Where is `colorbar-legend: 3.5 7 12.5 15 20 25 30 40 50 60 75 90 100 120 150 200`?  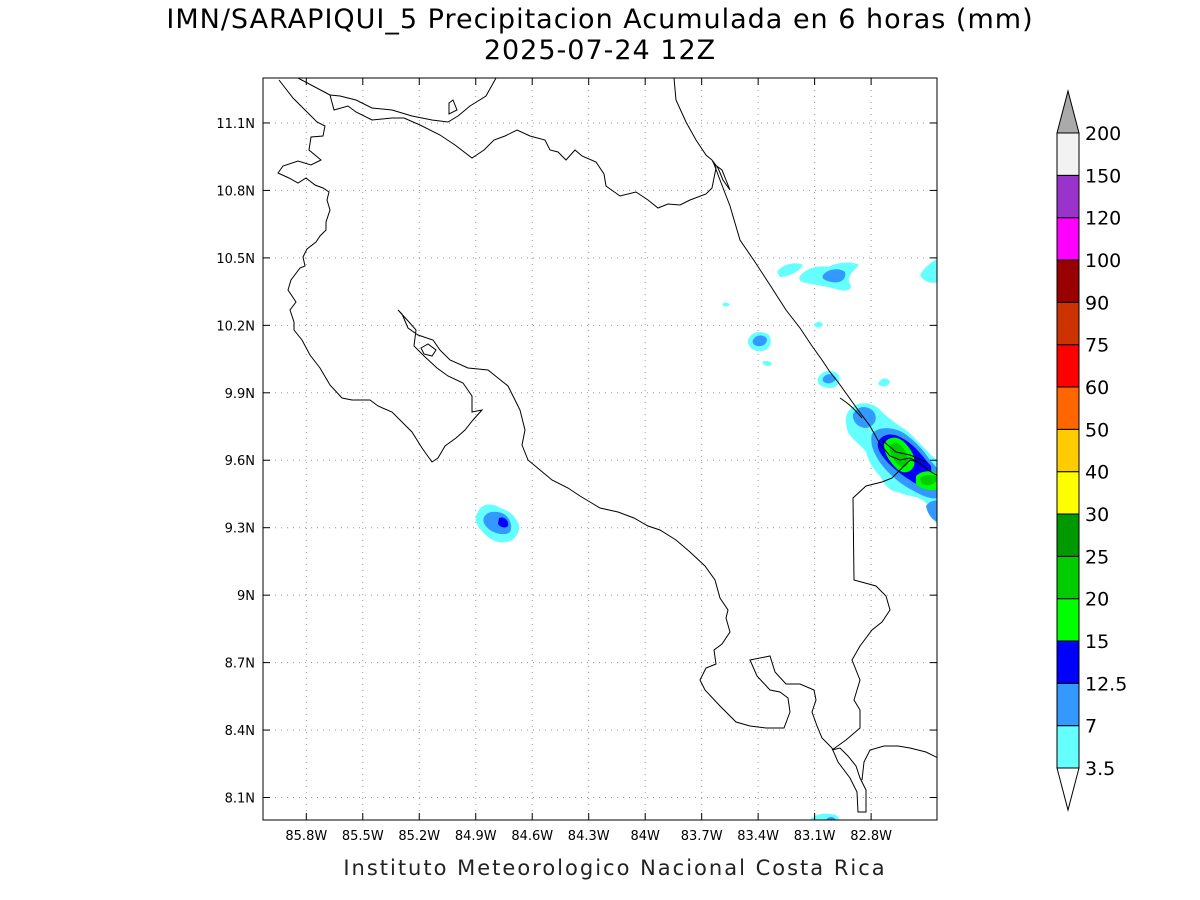
colorbar-legend: 3.5 7 12.5 15 20 25 30 40 50 60 75 90 100 120 150 200 is located at coordinates (1091, 450).